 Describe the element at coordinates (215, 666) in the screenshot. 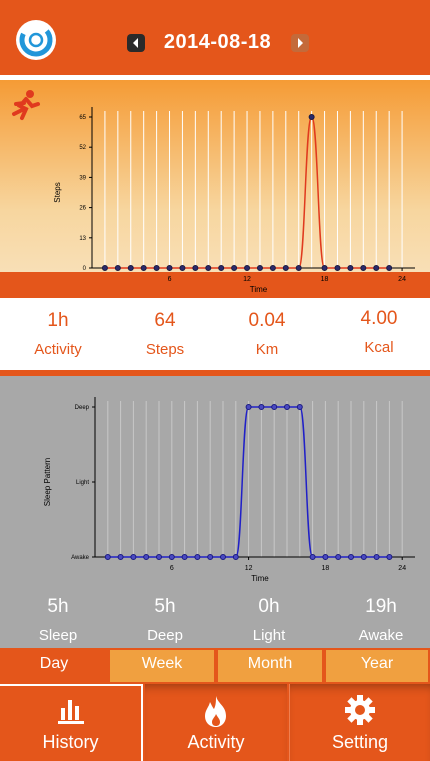

I see `range-tabs: Day Week Month Year` at that location.